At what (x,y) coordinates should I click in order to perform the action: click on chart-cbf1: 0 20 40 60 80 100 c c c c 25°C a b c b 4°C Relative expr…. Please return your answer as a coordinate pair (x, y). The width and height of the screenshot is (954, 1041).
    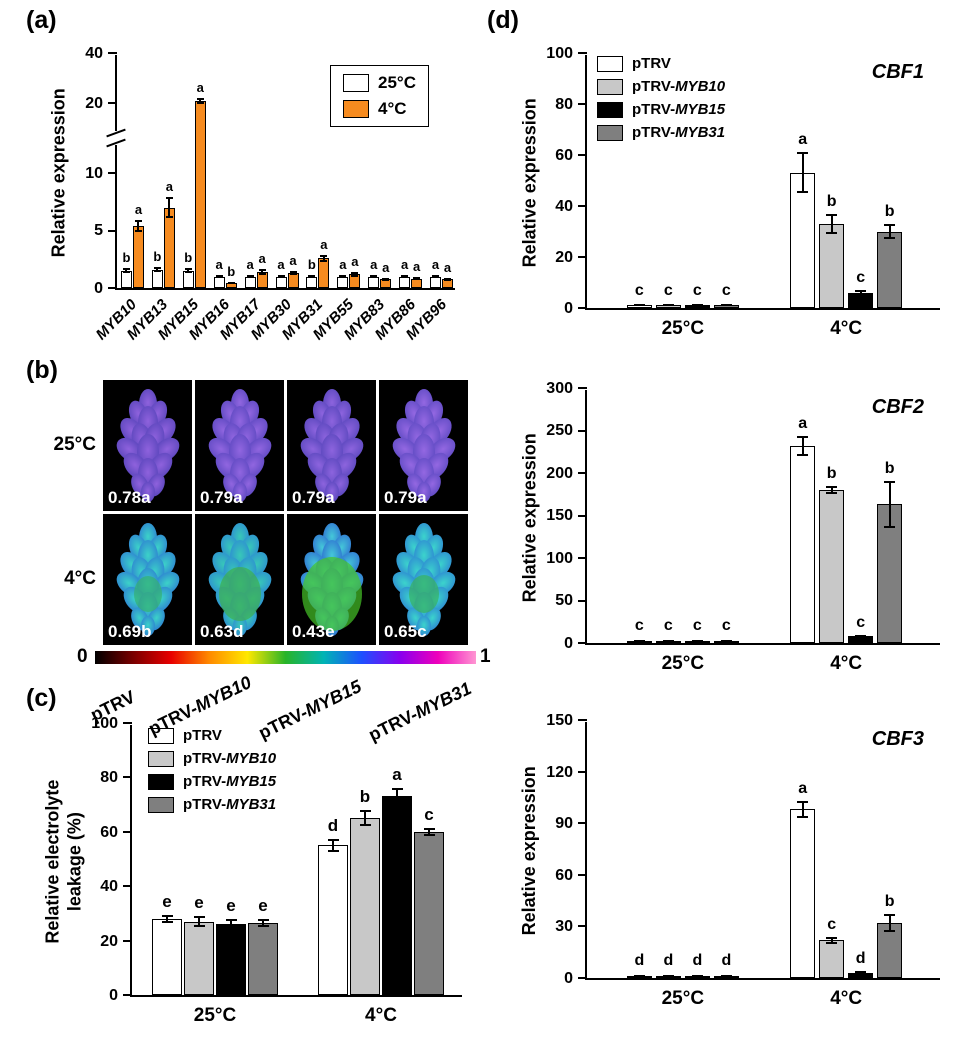
    Looking at the image, I should click on (729, 192).